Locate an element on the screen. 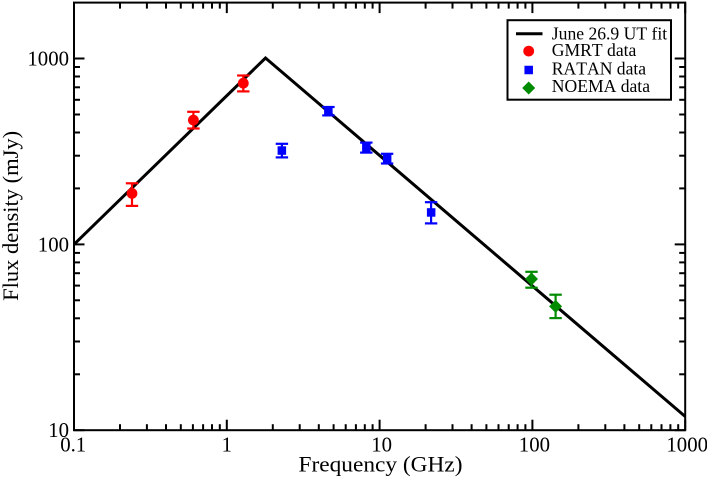 The height and width of the screenshot is (484, 707). svg-text: June 26.9 UT fit is located at coordinates (609, 33).